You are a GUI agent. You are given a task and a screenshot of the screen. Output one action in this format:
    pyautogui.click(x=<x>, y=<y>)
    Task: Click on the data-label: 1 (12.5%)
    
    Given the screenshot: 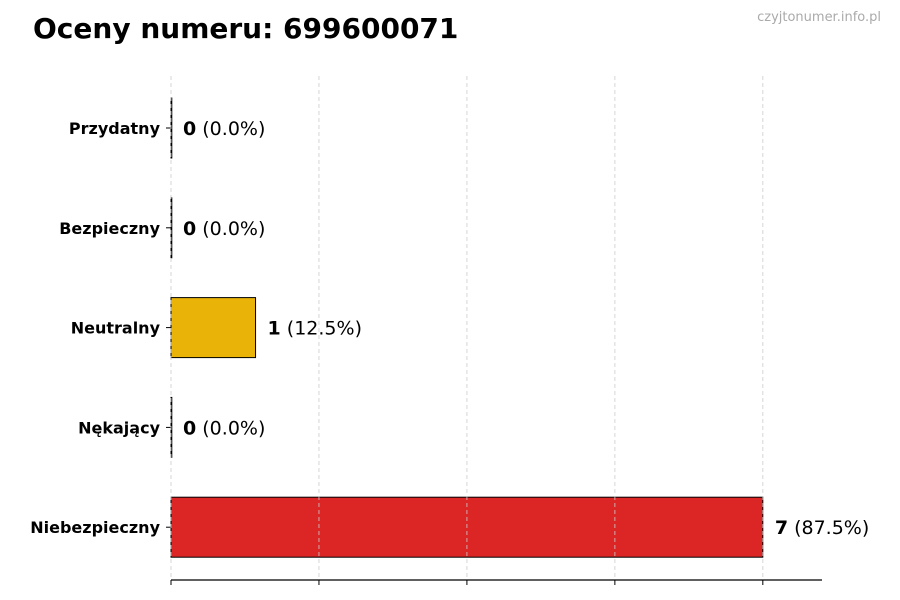 What is the action you would take?
    pyautogui.click(x=315, y=329)
    